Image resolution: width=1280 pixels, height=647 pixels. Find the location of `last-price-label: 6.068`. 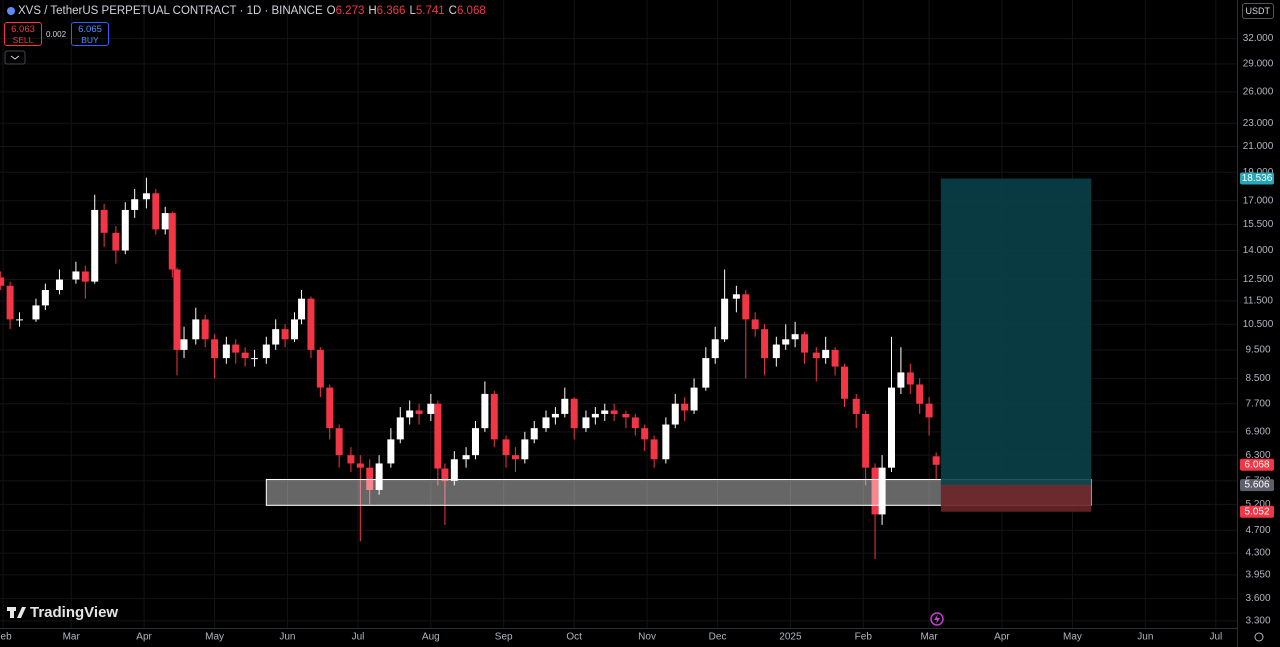

last-price-label: 6.068 is located at coordinates (1256, 464).